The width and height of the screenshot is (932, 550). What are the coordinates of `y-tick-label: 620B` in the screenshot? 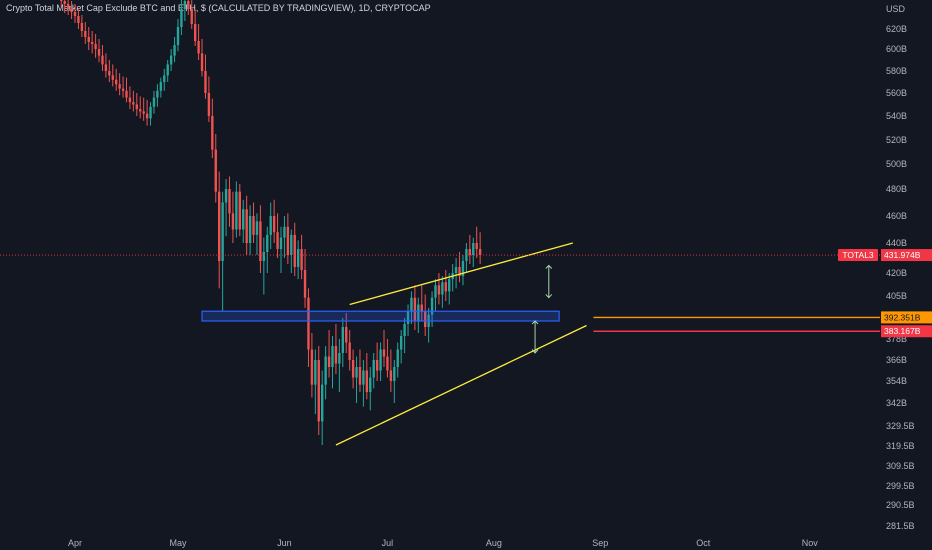 It's located at (896, 29).